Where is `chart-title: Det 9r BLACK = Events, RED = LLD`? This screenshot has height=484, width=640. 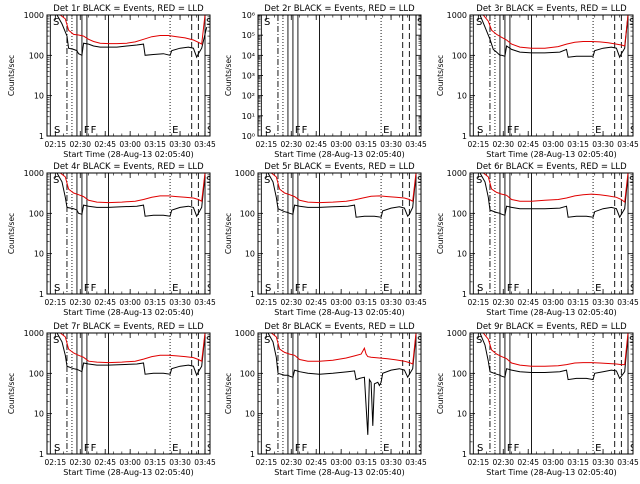
chart-title: Det 9r BLACK = Events, RED = LLD is located at coordinates (551, 327).